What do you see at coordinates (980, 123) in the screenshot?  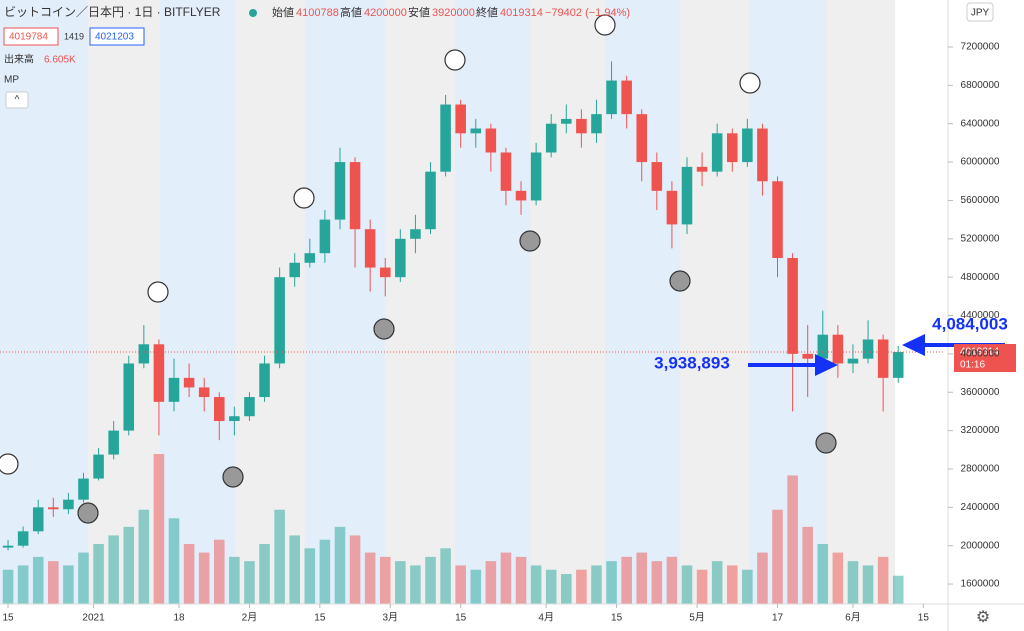 I see `y-tick-label: 6400000` at bounding box center [980, 123].